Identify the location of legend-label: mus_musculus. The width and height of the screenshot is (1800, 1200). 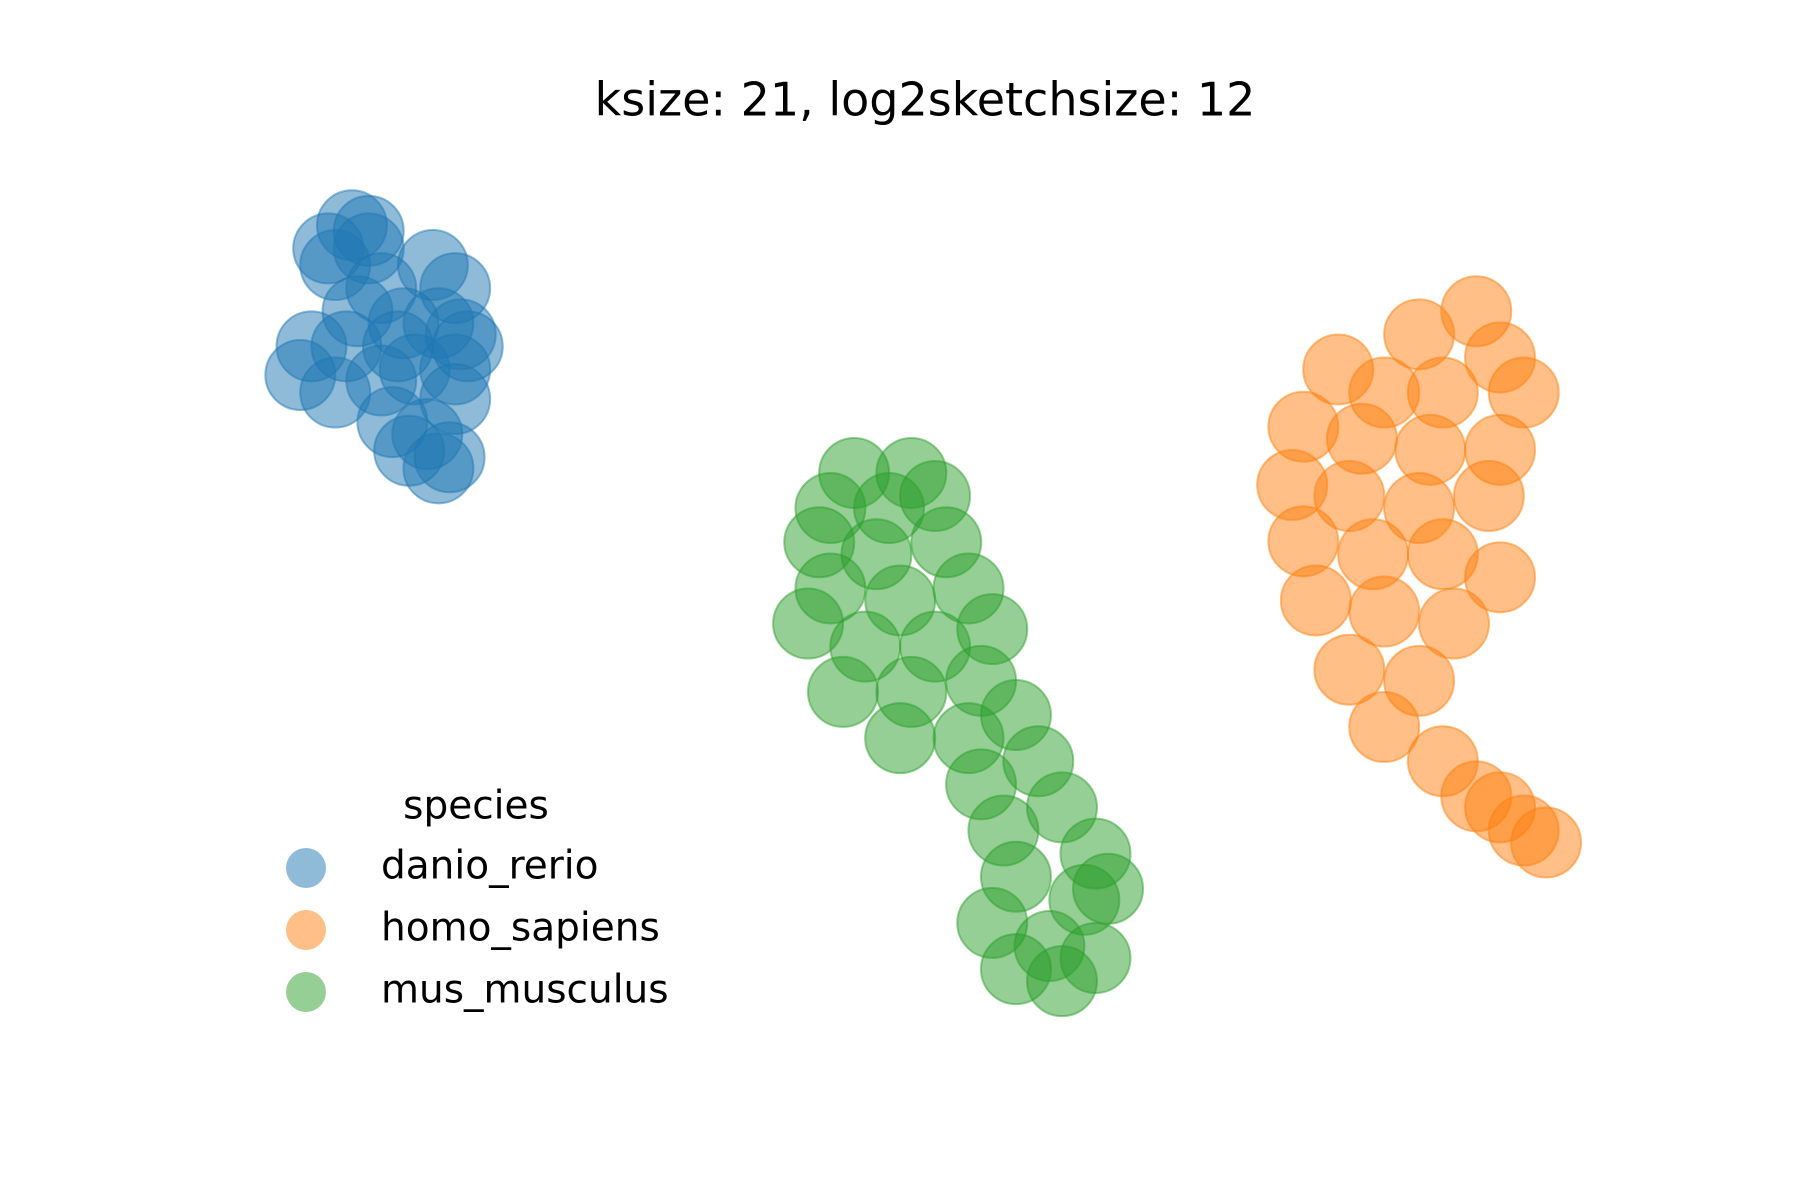
(525, 990).